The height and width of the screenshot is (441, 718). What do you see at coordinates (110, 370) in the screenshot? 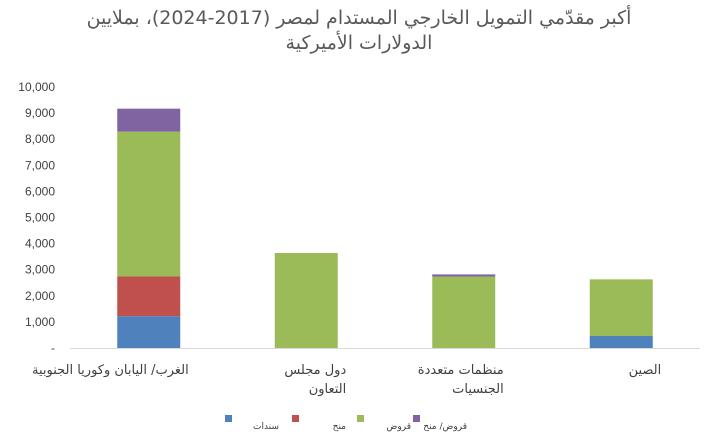
I see `x-tick-label: الغرب/ اليابان وكوريا الجنوبية` at bounding box center [110, 370].